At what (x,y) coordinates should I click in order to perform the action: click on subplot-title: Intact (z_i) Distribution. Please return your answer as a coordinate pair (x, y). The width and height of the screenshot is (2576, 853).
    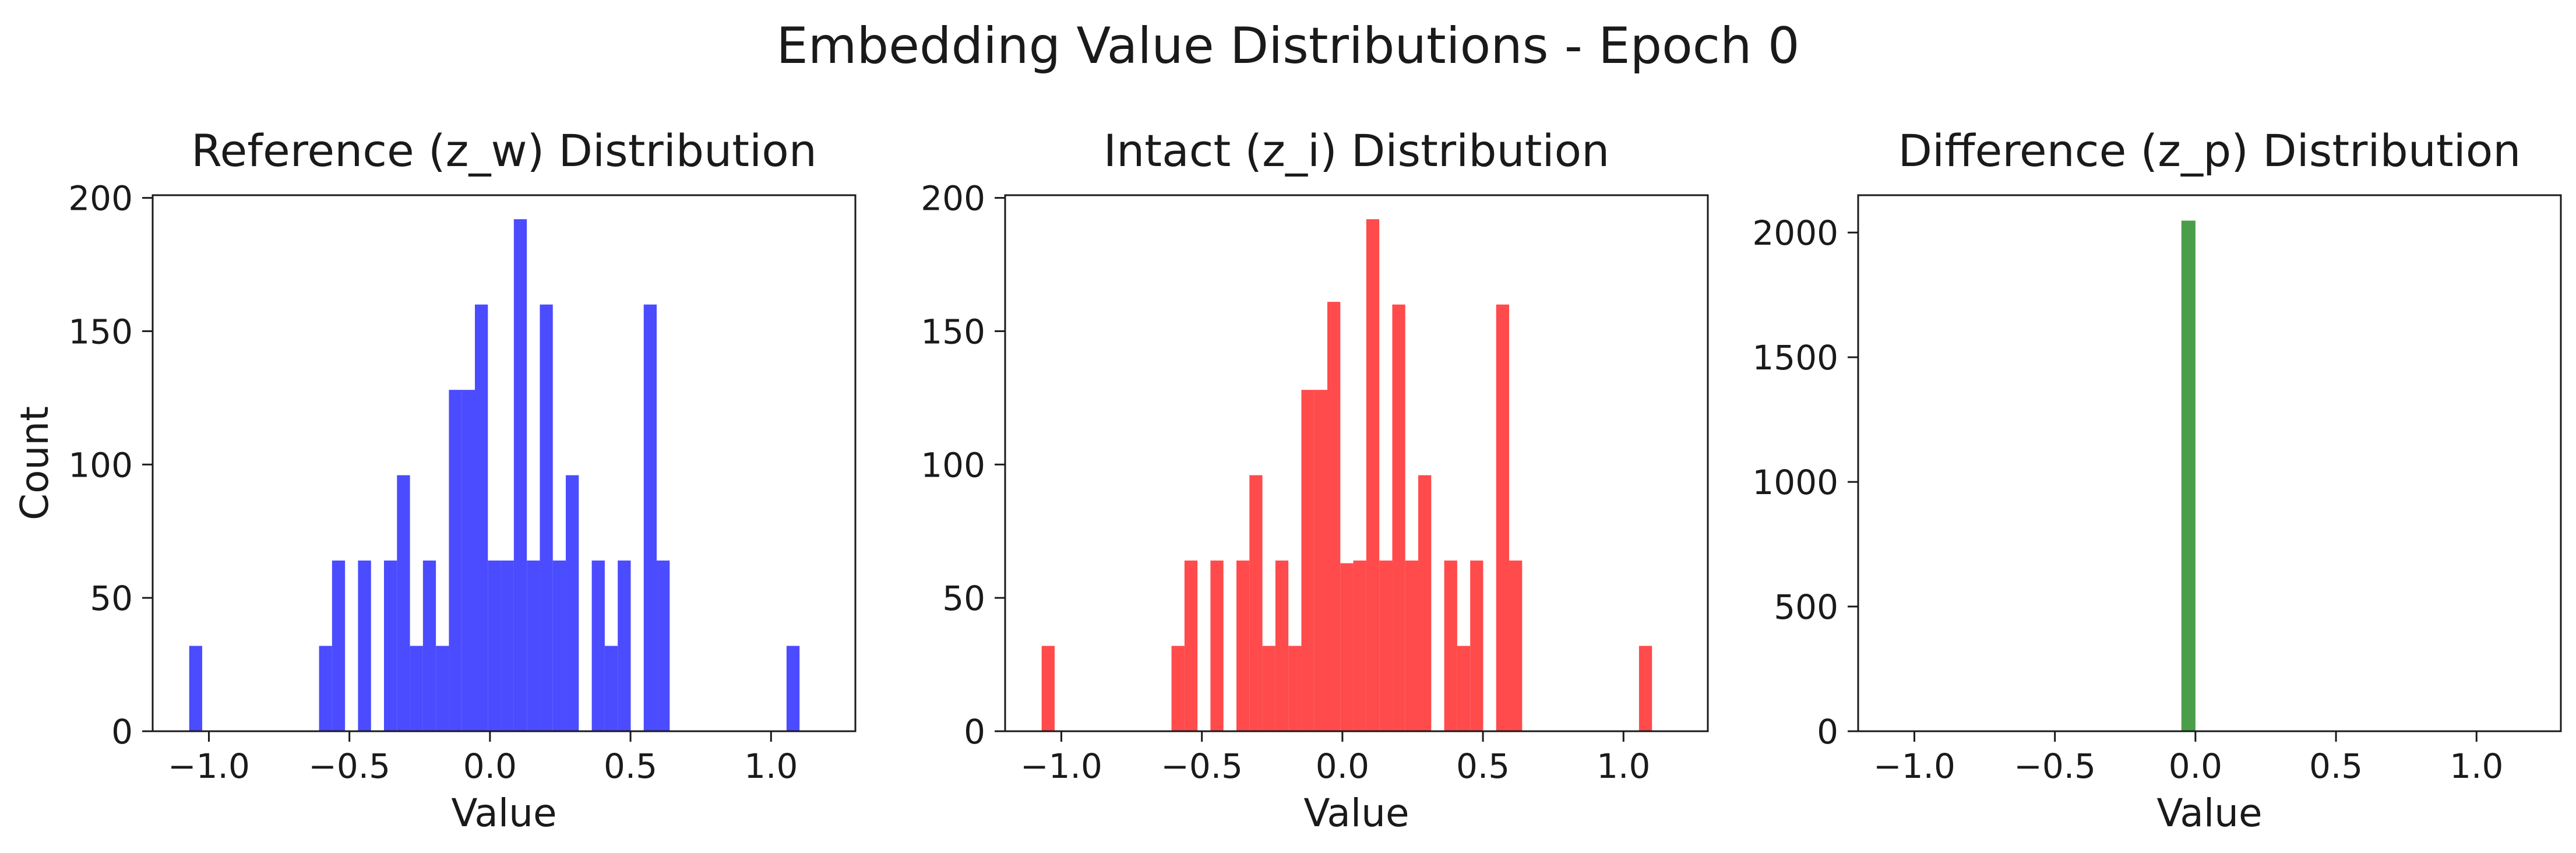
    Looking at the image, I should click on (1357, 151).